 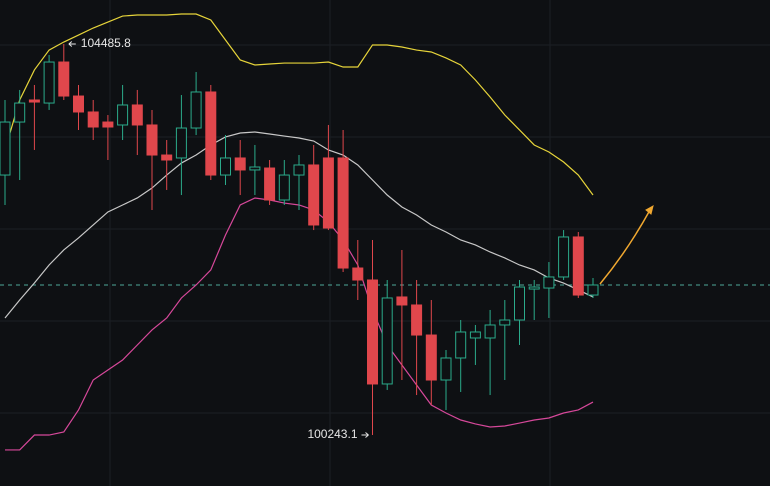 I want to click on high-label: 104485.8, so click(x=106, y=43).